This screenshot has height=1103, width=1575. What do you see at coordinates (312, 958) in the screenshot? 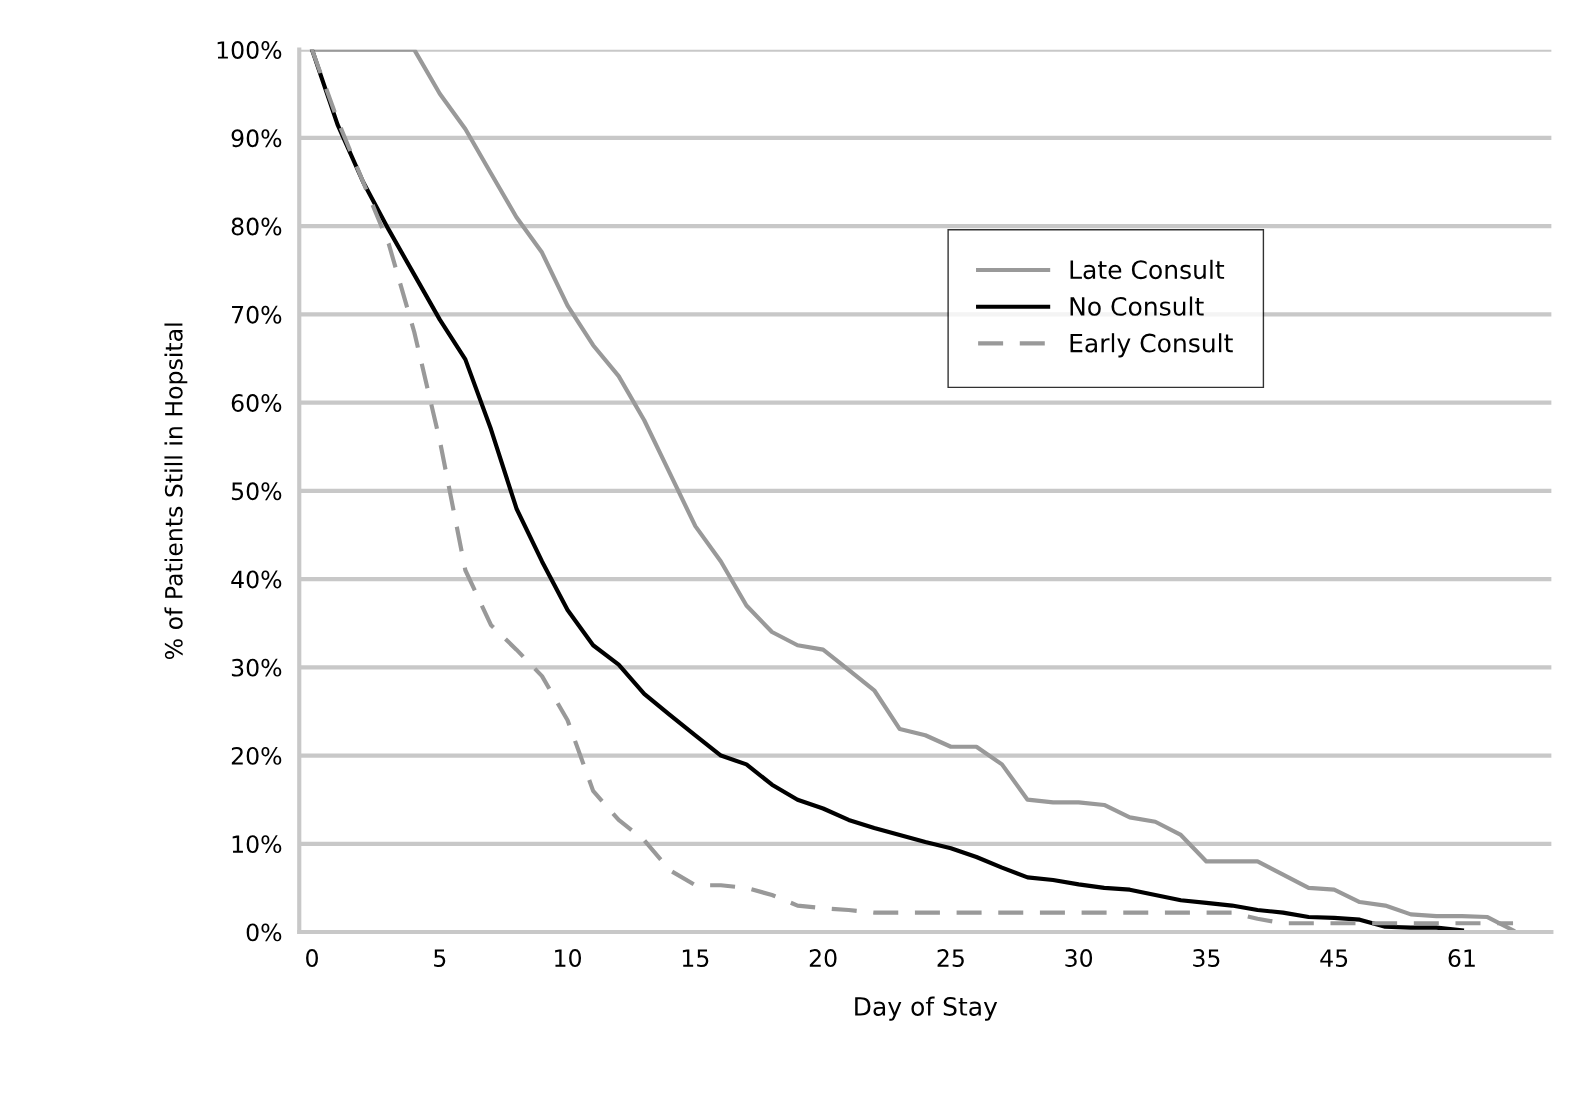
I see `x-tick-label: 0` at bounding box center [312, 958].